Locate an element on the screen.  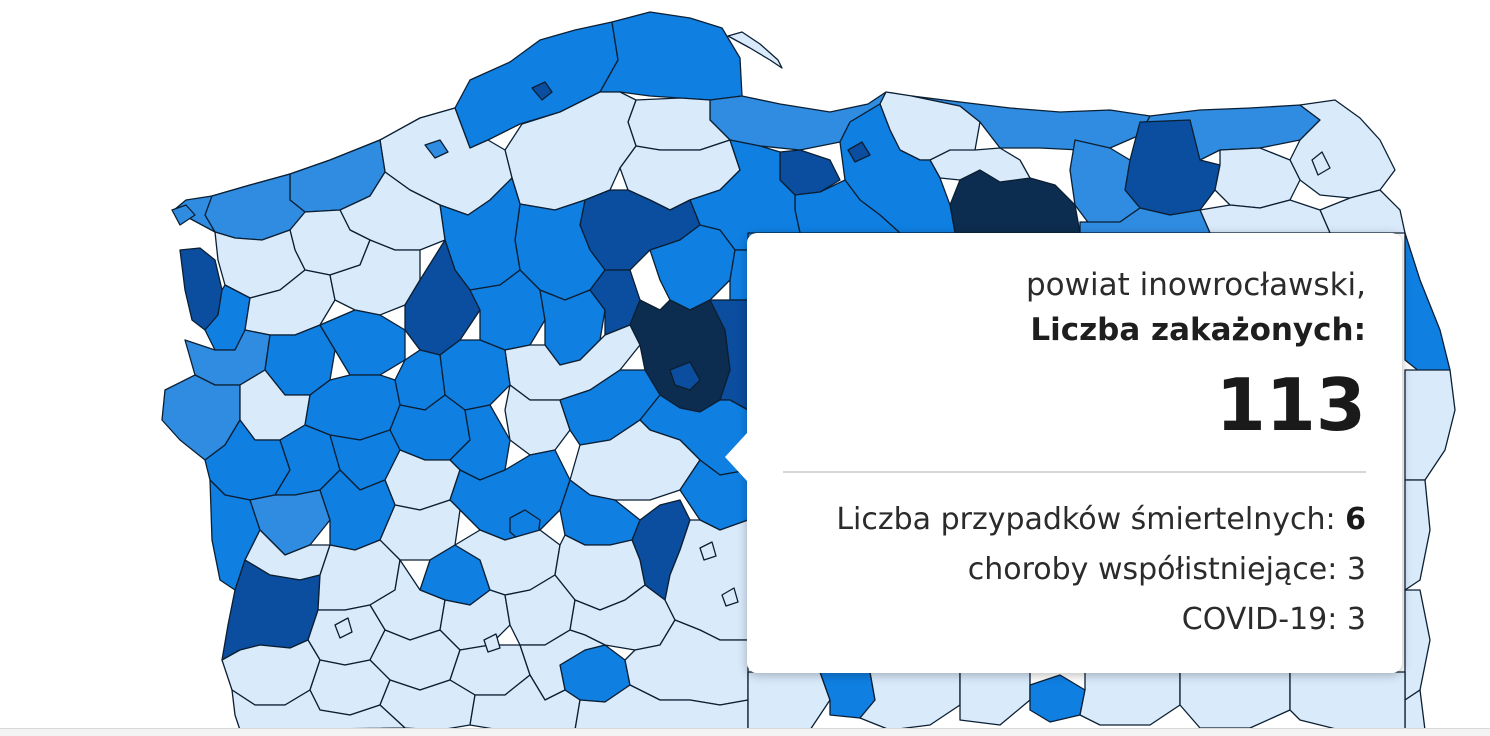
tooltip-covid-value: 3 is located at coordinates (1356, 619).